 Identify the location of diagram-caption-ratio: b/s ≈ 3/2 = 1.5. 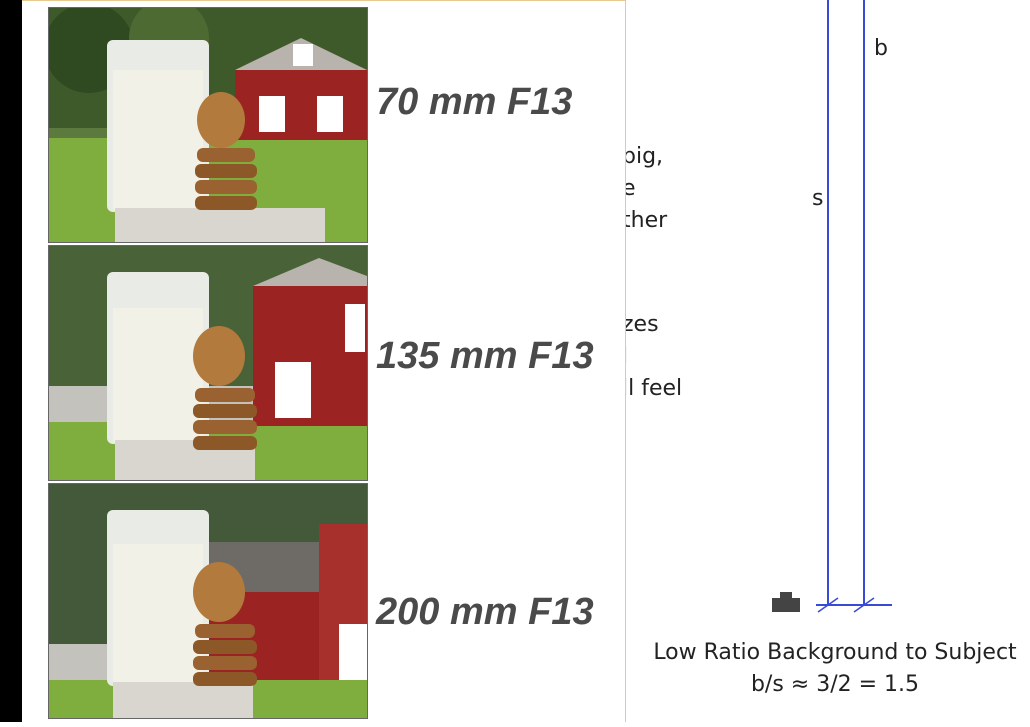
(835, 684).